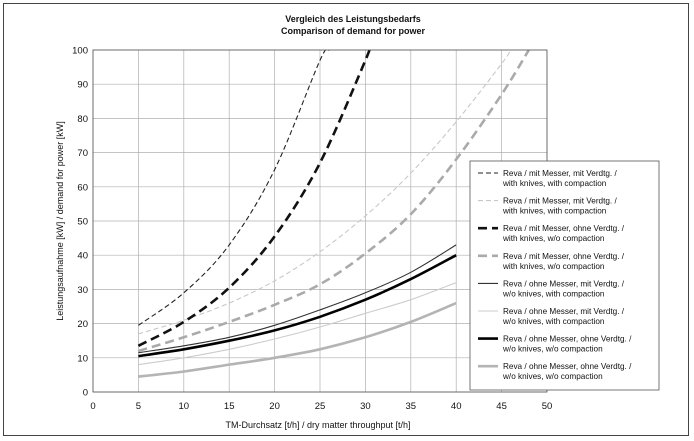  What do you see at coordinates (274, 406) in the screenshot?
I see `x-tick-label: 20` at bounding box center [274, 406].